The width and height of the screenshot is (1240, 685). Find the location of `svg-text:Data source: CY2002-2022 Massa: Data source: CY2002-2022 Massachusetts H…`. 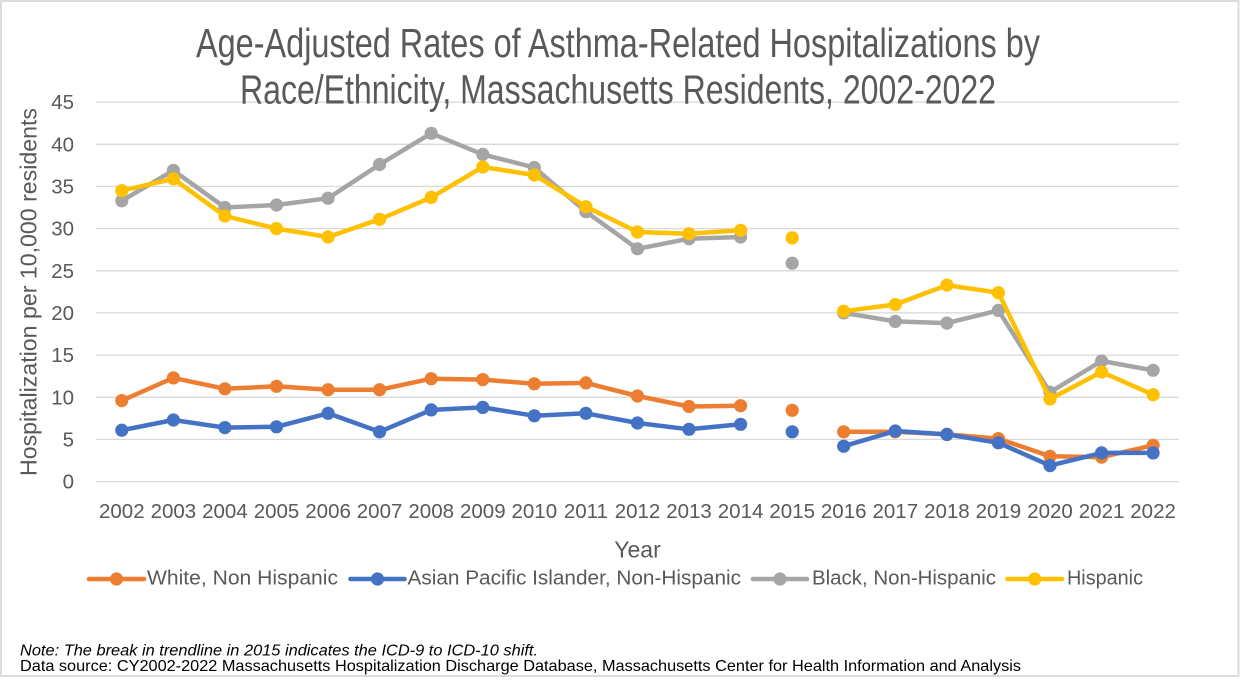

svg-text:Data source: CY2002-2022 Massa: Data source: CY2002-2022 Massachusetts H… is located at coordinates (520, 666).